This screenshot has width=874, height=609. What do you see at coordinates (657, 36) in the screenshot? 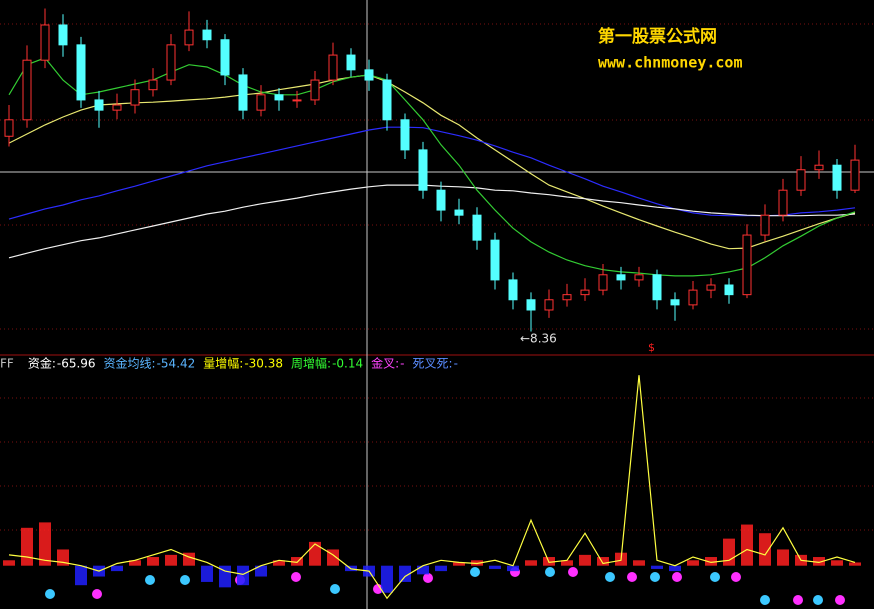
I see `watermark: 第一股票公式网` at bounding box center [657, 36].